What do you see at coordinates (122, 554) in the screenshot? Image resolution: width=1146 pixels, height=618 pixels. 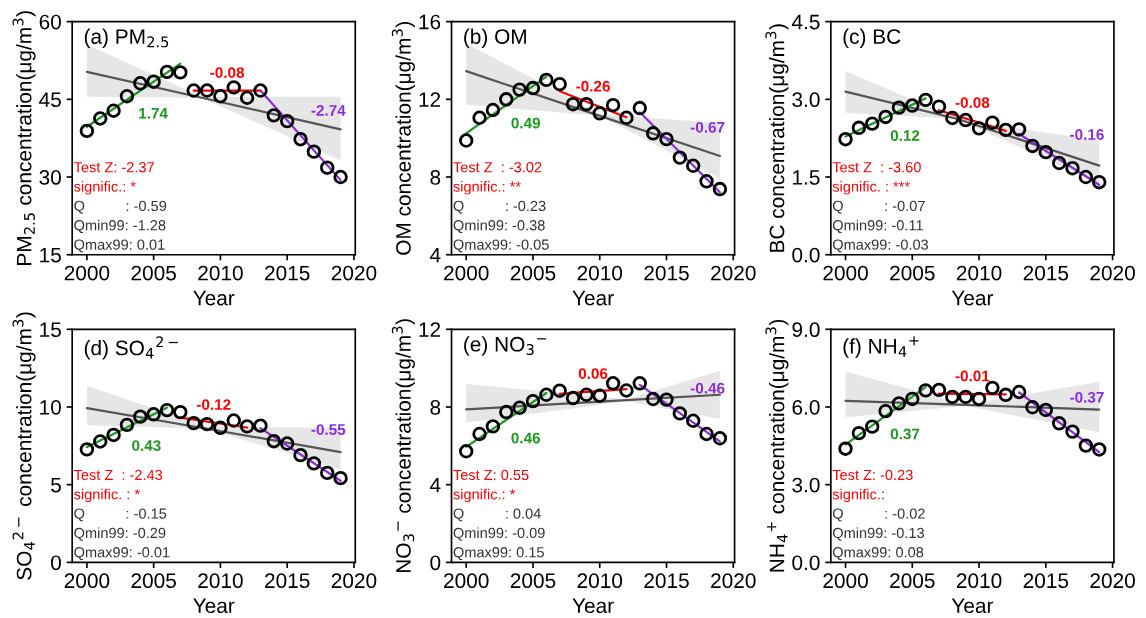 I see `annotation: Qmax99: -0.01` at bounding box center [122, 554].